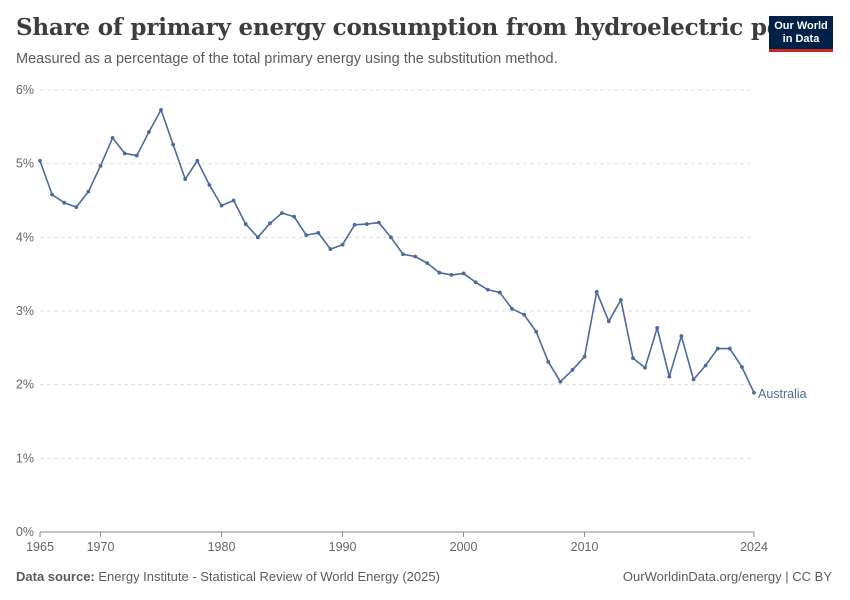 This screenshot has width=850, height=600. What do you see at coordinates (801, 26) in the screenshot?
I see `logo-line-1: Our World` at bounding box center [801, 26].